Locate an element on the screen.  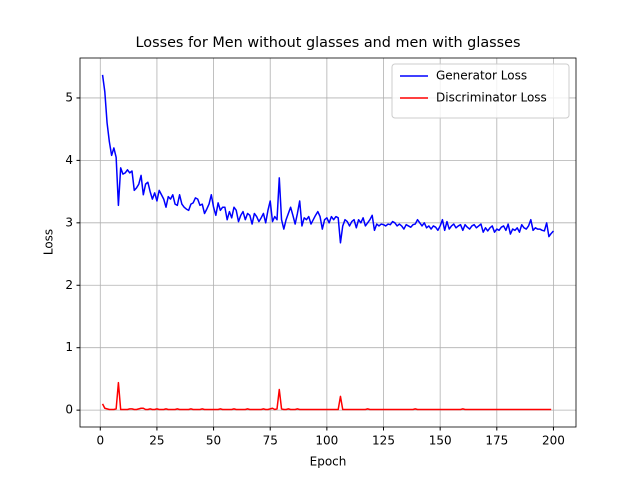
x-axis-label: Epoch is located at coordinates (328, 462).